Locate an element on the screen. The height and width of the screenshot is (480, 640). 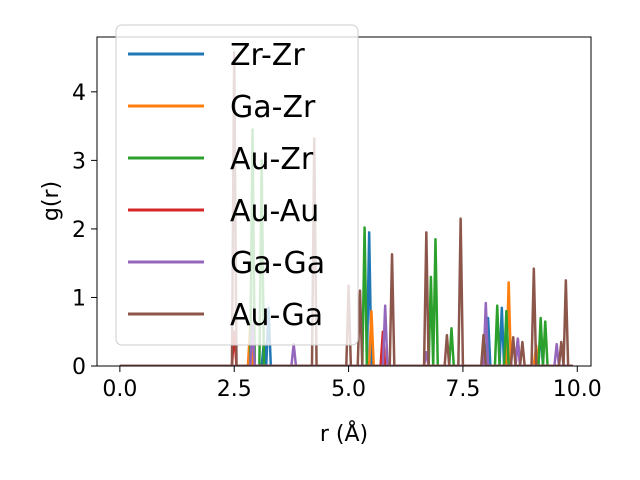
legend-label-au-zr: Au-Zr is located at coordinates (272, 159).